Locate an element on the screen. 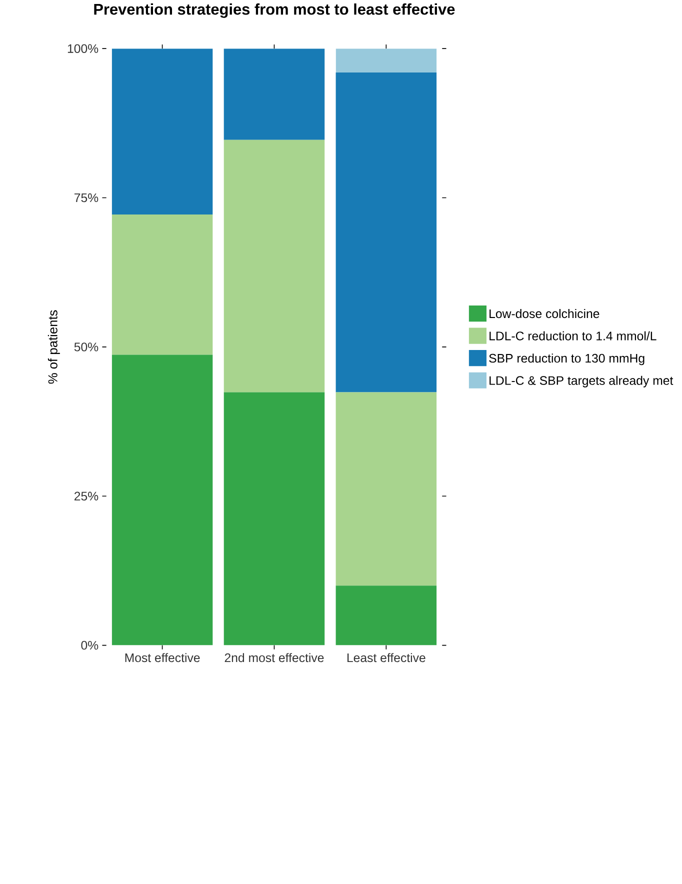 The height and width of the screenshot is (884, 682). y-axis-title: % of patients is located at coordinates (54, 347).